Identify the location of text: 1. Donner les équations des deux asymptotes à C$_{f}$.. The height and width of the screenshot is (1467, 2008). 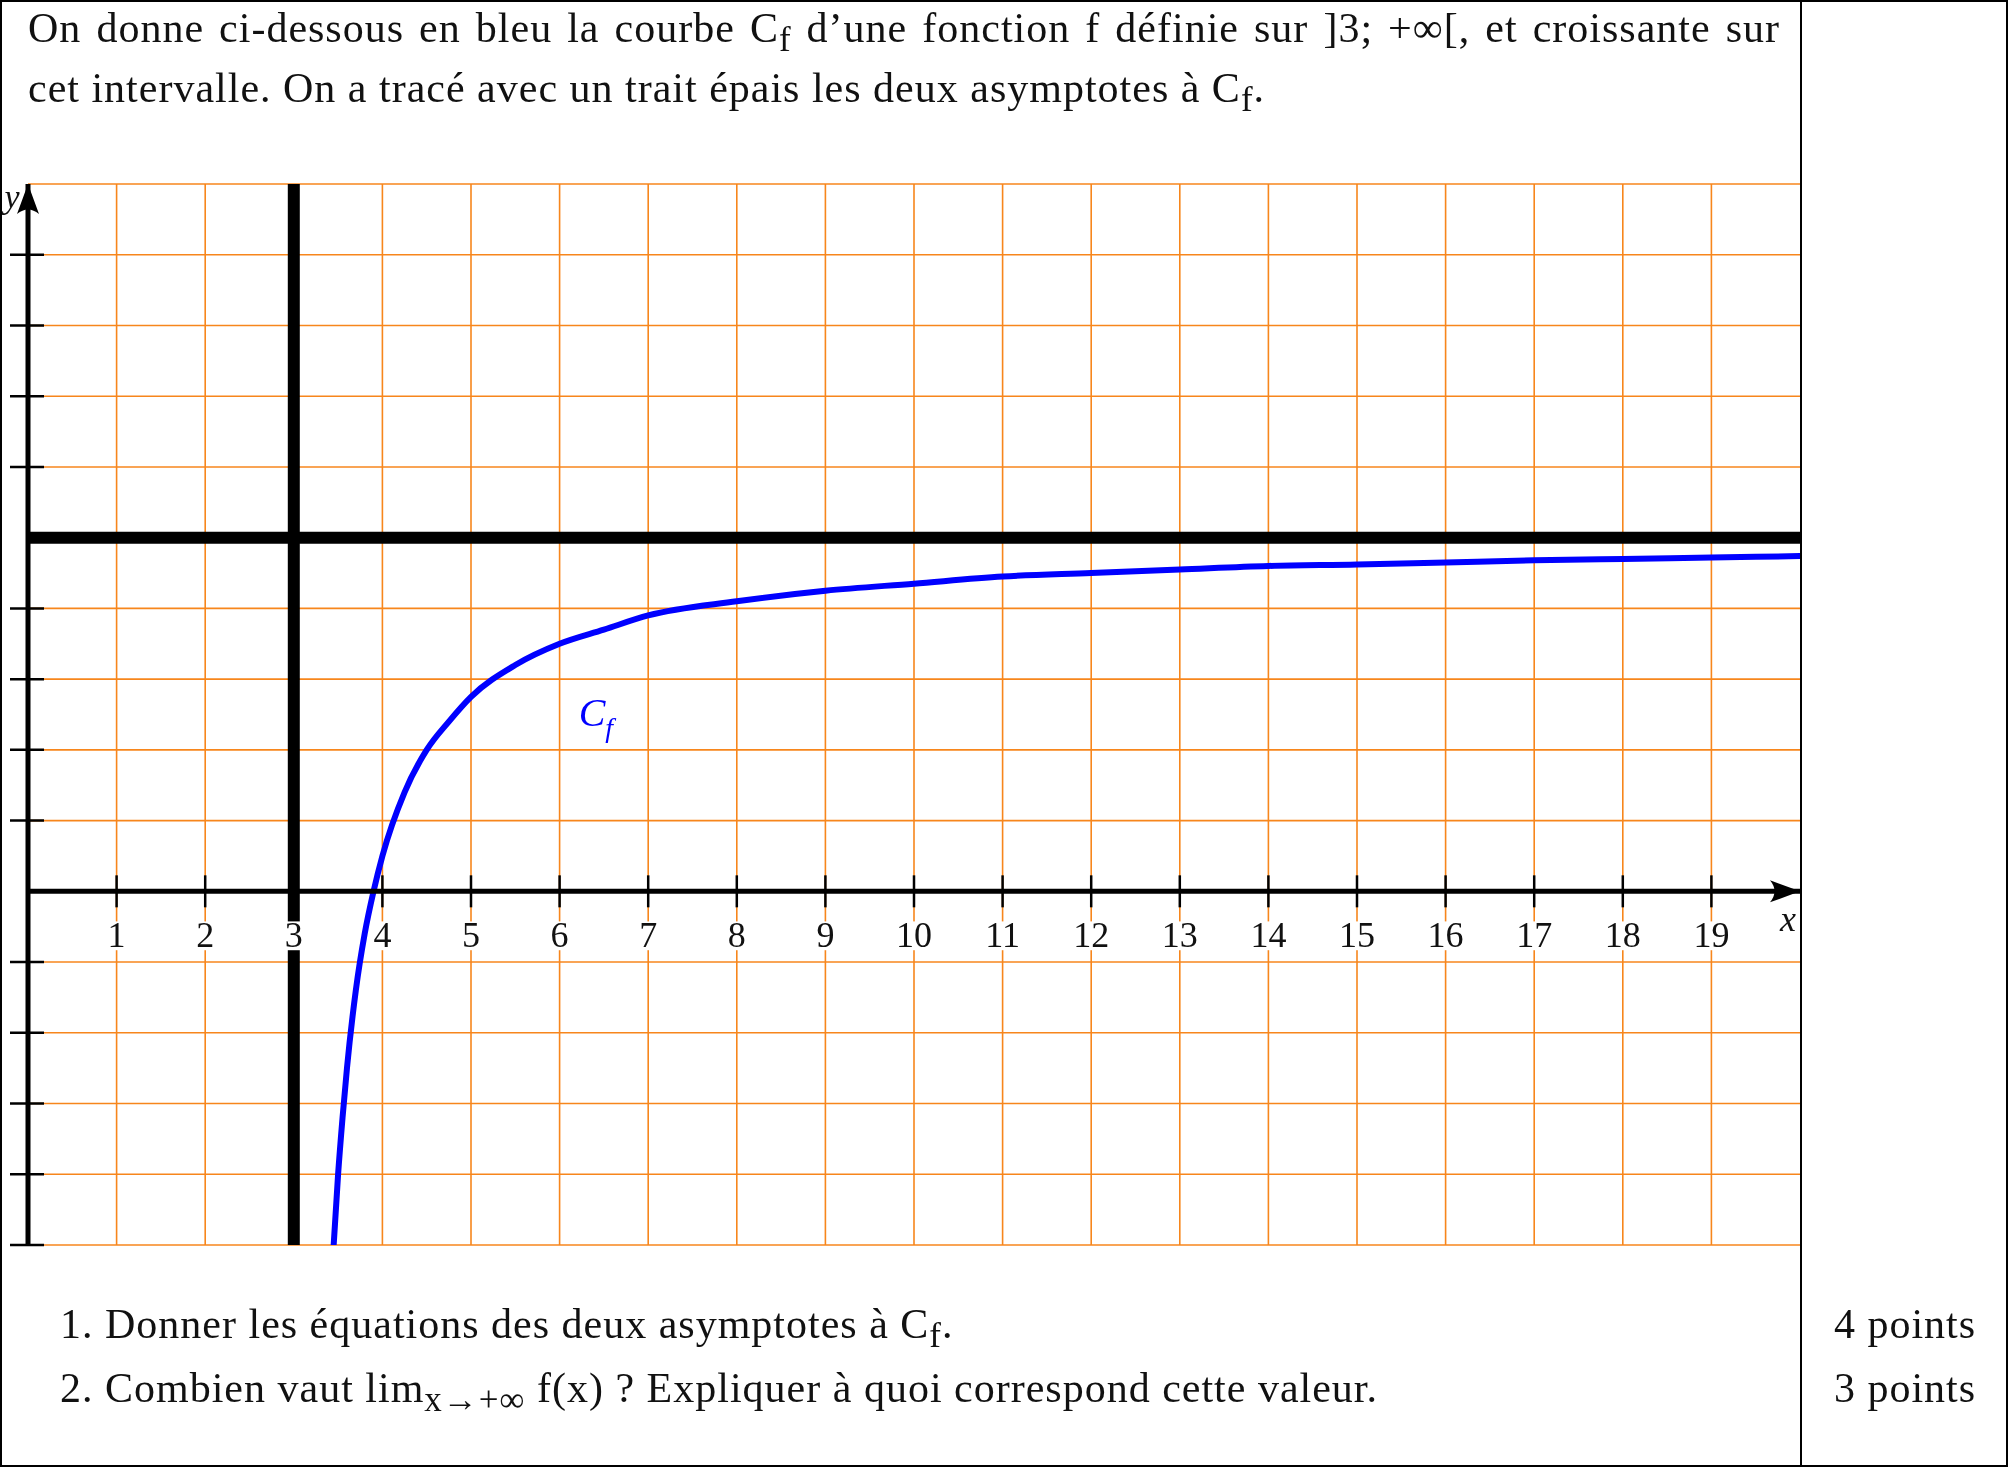
(507, 1329).